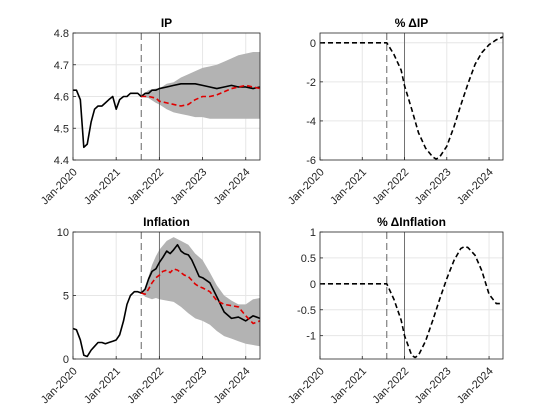 This screenshot has height=420, width=560. Describe the element at coordinates (411, 222) in the screenshot. I see `chart-title: % ΔInflation` at that location.